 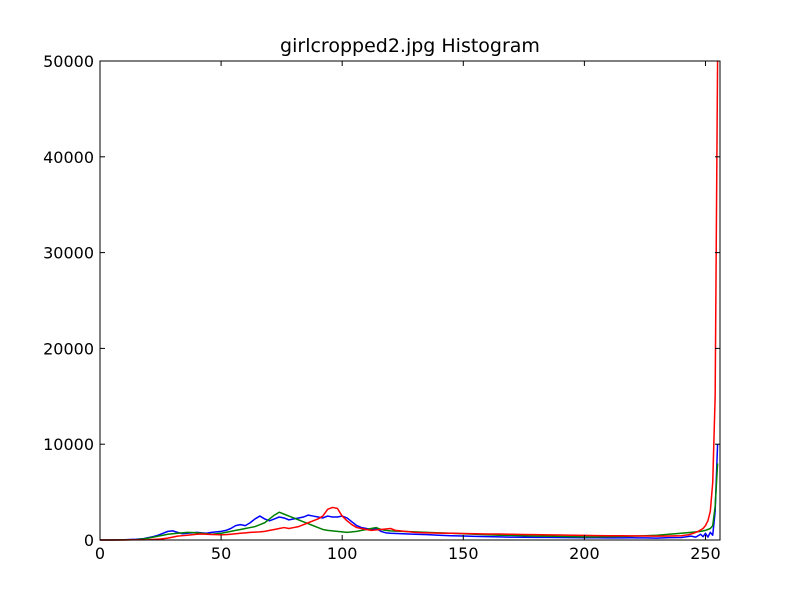 I want to click on chart-title: girlcropped2.jpg Histogram, so click(x=410, y=46).